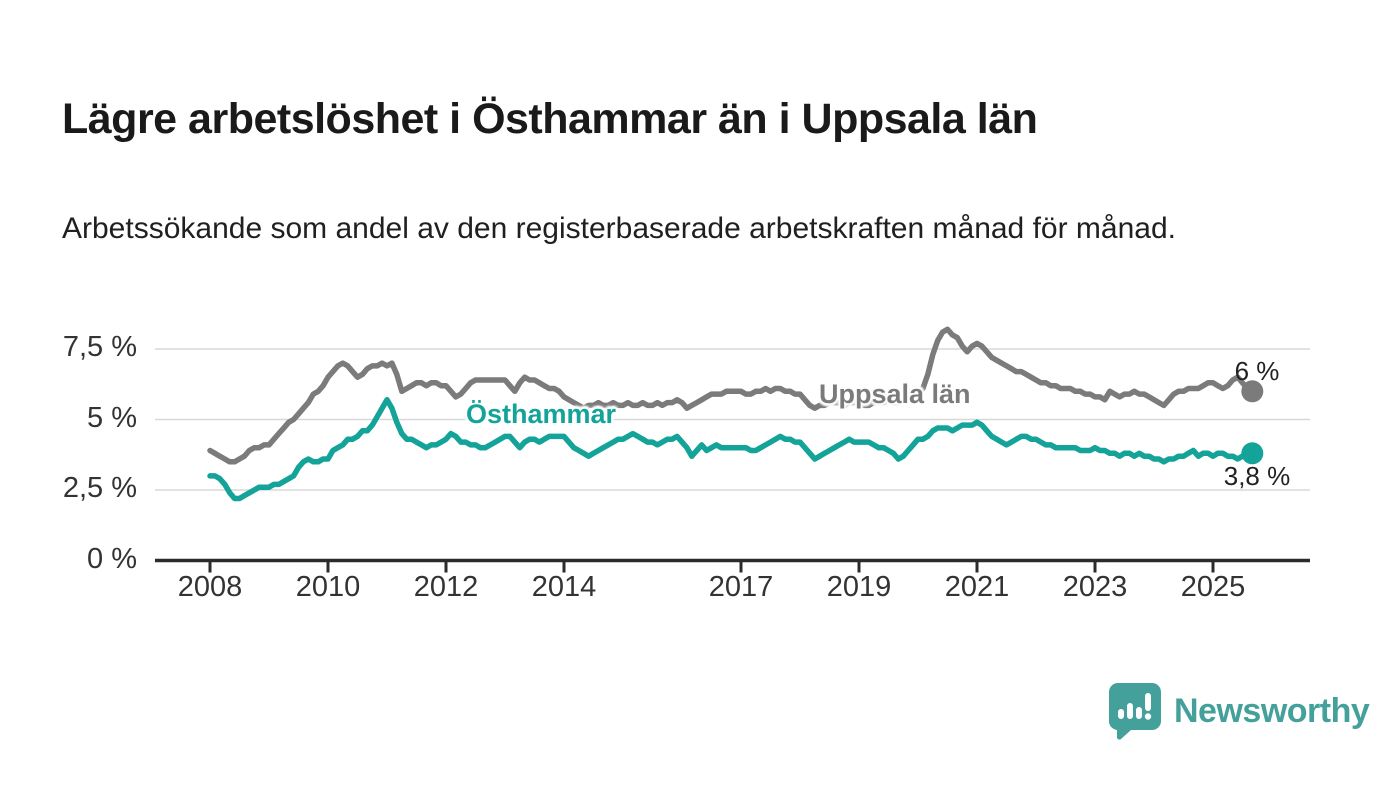 Image resolution: width=1400 pixels, height=794 pixels. What do you see at coordinates (112, 558) in the screenshot?
I see `y-axis-tick-label: 0 %` at bounding box center [112, 558].